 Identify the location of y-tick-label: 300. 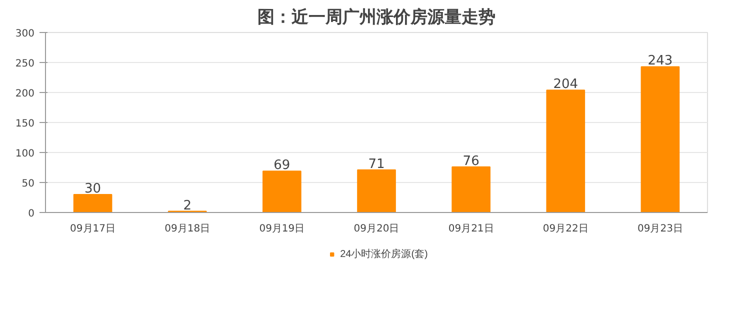
(25, 34).